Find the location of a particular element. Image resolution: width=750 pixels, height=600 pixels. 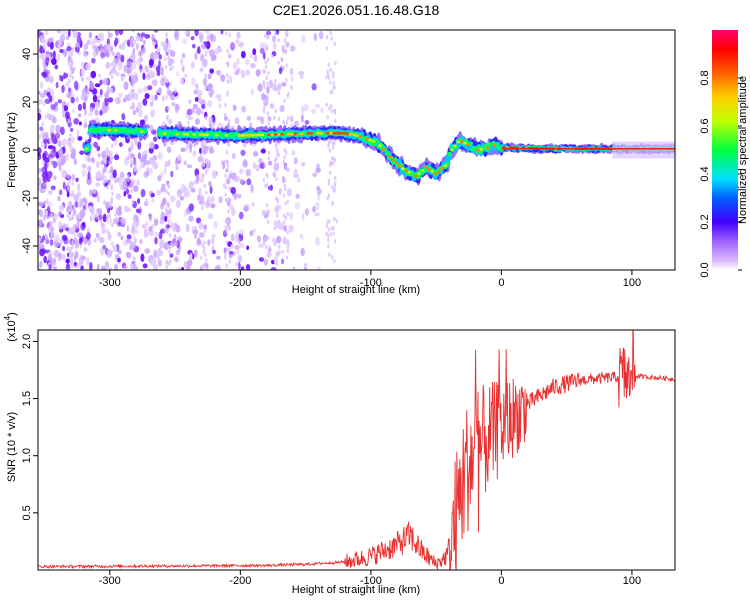

colorbar-ticks: 0.0 0.2 0.4 0.6 0.8 is located at coordinates (720, 174).